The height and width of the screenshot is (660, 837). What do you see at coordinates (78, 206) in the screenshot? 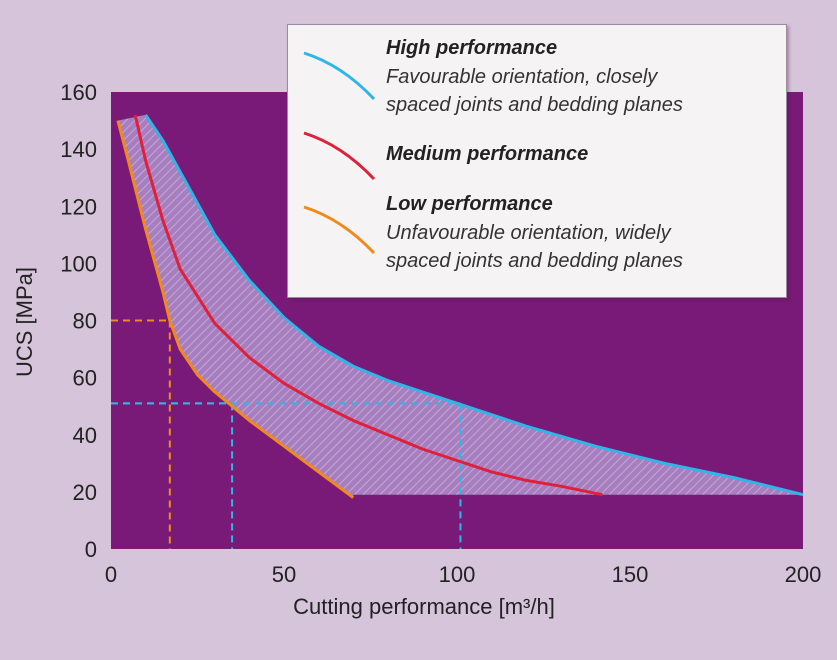
I see `y-tick-label: 120` at bounding box center [78, 206].